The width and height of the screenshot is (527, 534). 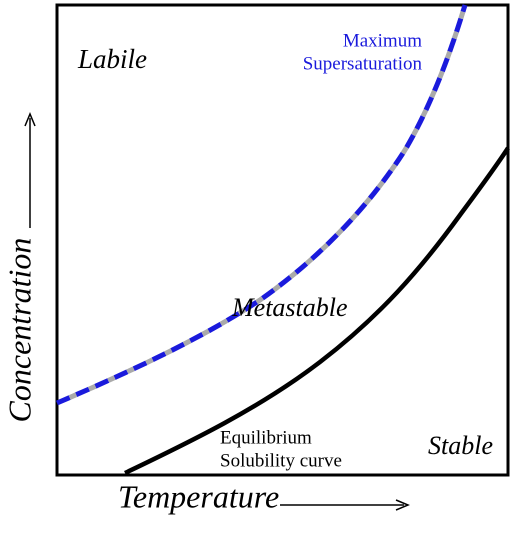 I want to click on region-label: Metastable, so click(x=289, y=307).